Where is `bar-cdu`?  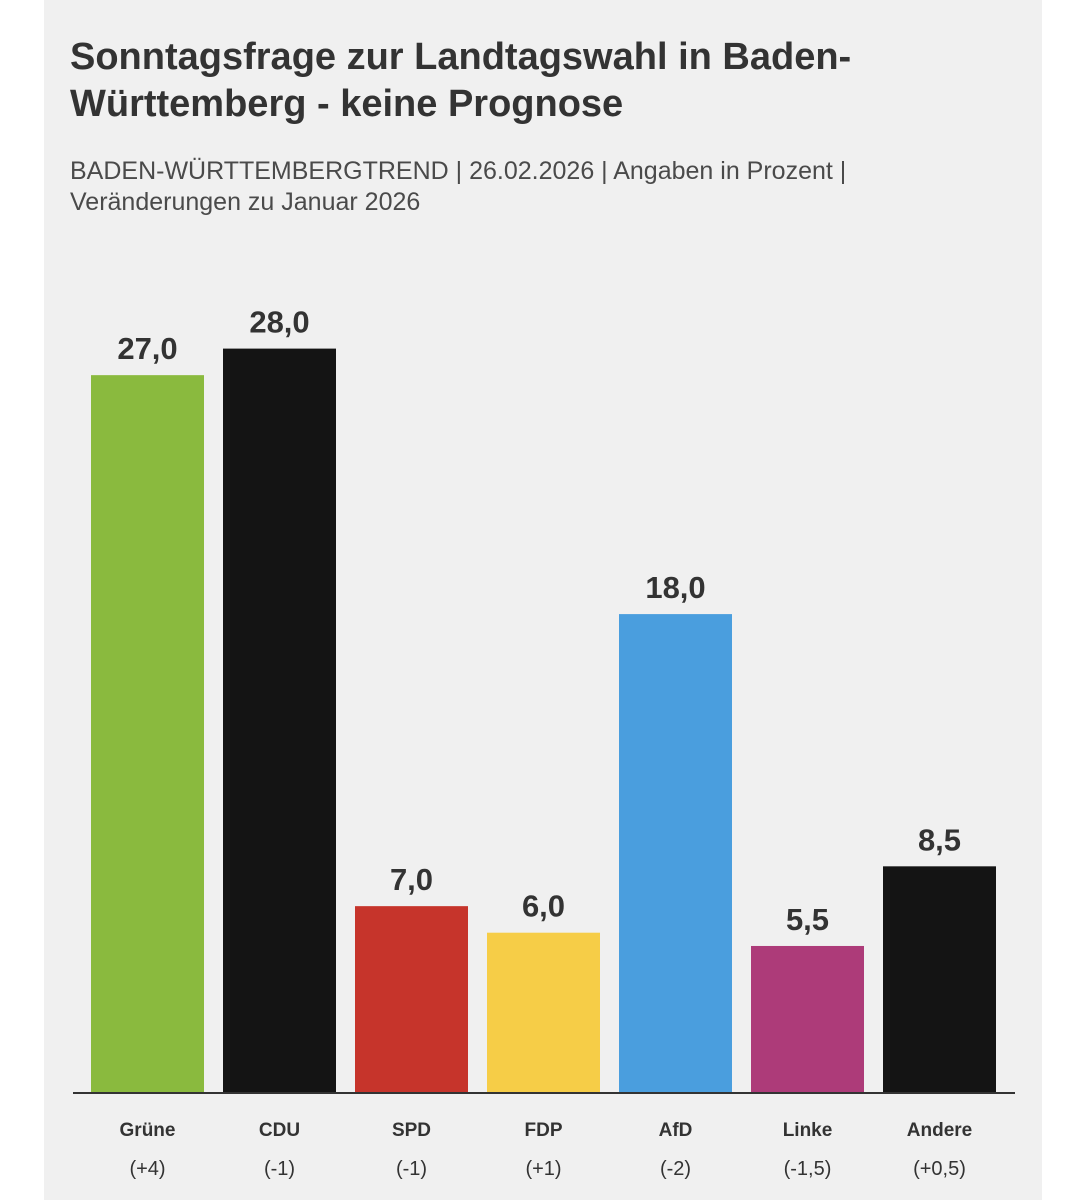 bar-cdu is located at coordinates (279, 720).